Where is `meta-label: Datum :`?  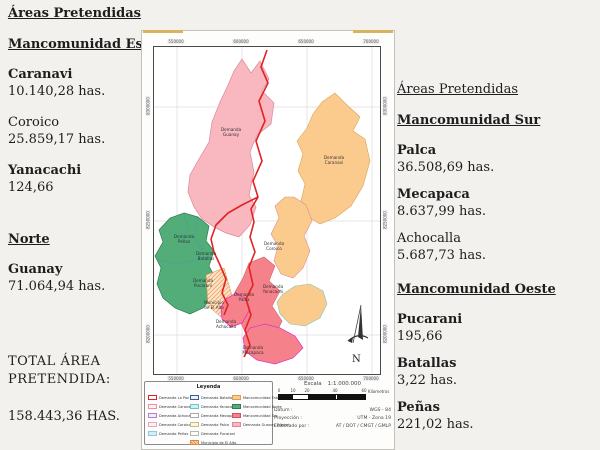
meta-label: Datum : is located at coordinates (283, 410).